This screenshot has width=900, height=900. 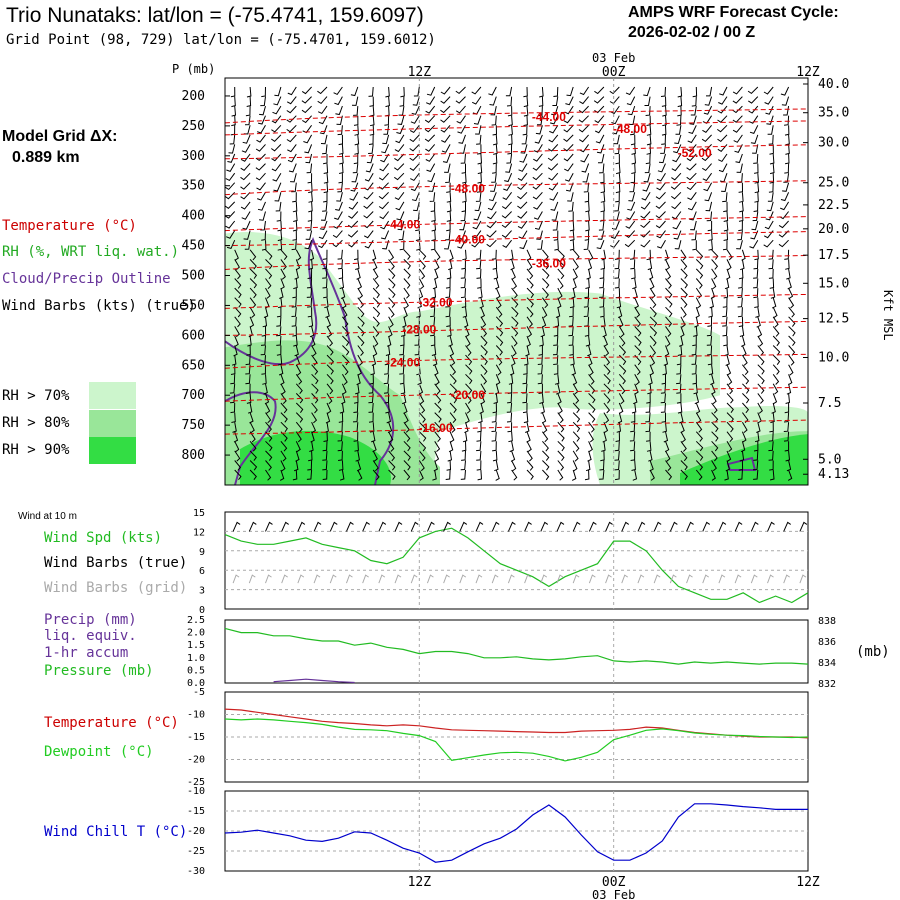 What do you see at coordinates (196, 715) in the screenshot?
I see `temp-tick-label: -10` at bounding box center [196, 715].